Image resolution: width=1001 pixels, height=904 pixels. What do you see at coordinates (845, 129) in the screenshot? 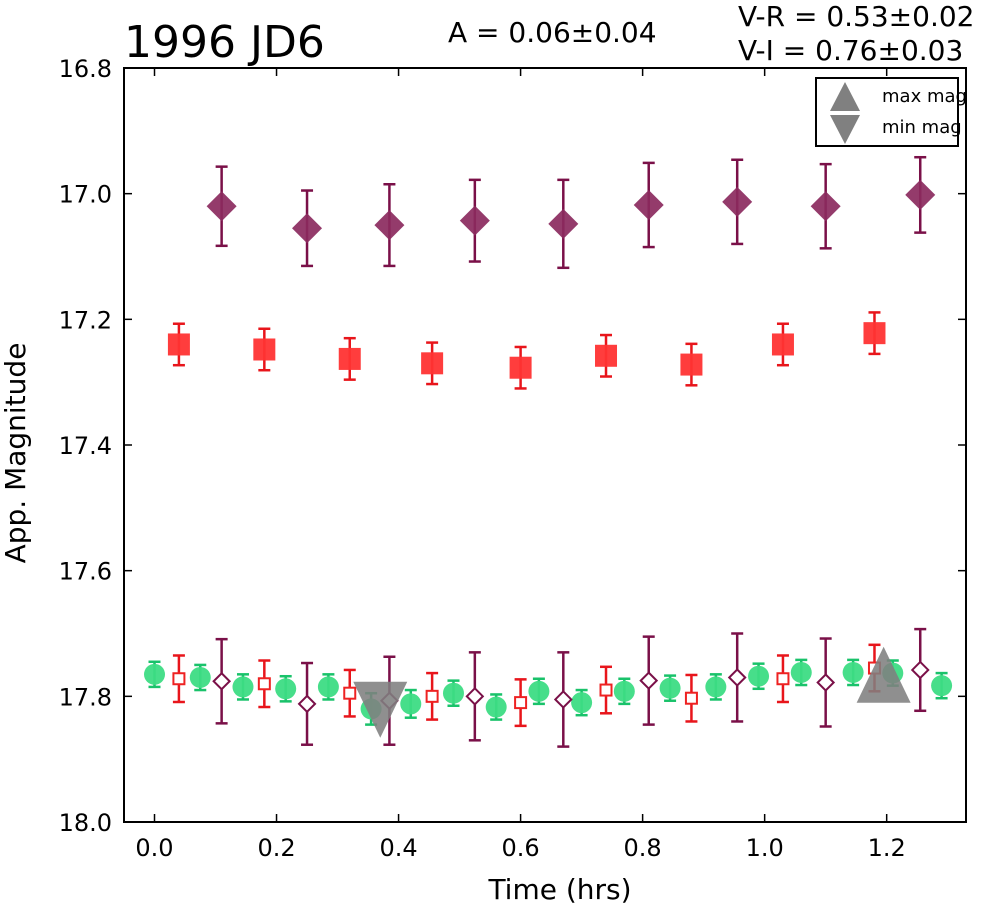
I see `min-mag-triangle-icon` at bounding box center [845, 129].